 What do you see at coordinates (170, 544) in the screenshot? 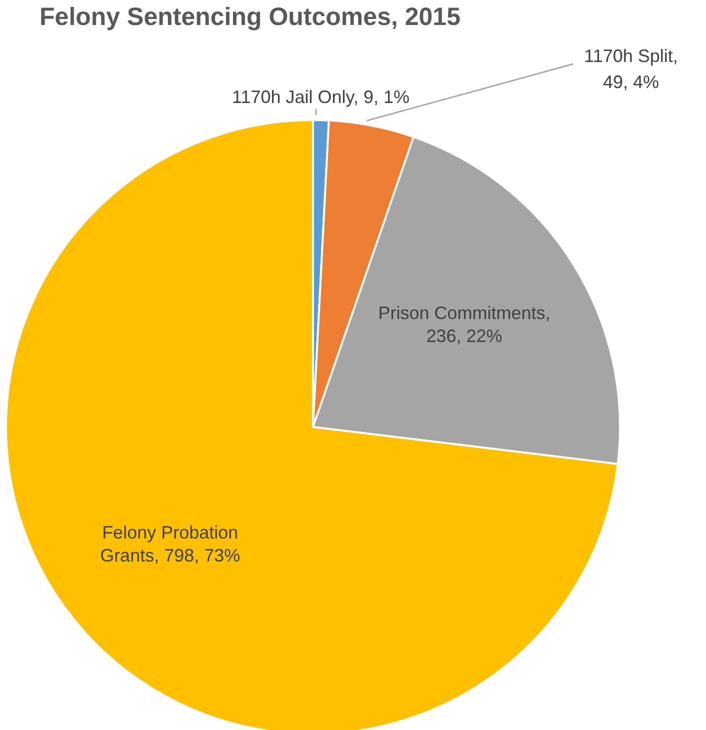
I see `slice-label: Felony Probation Grants, 798, 73%` at bounding box center [170, 544].